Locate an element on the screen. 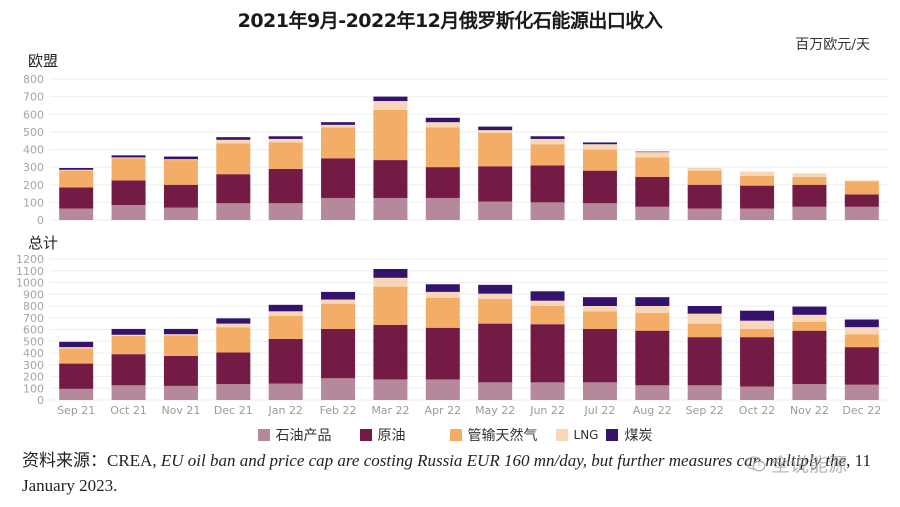 The image size is (900, 507). panel-label-eu: 欧盟 is located at coordinates (43, 61).